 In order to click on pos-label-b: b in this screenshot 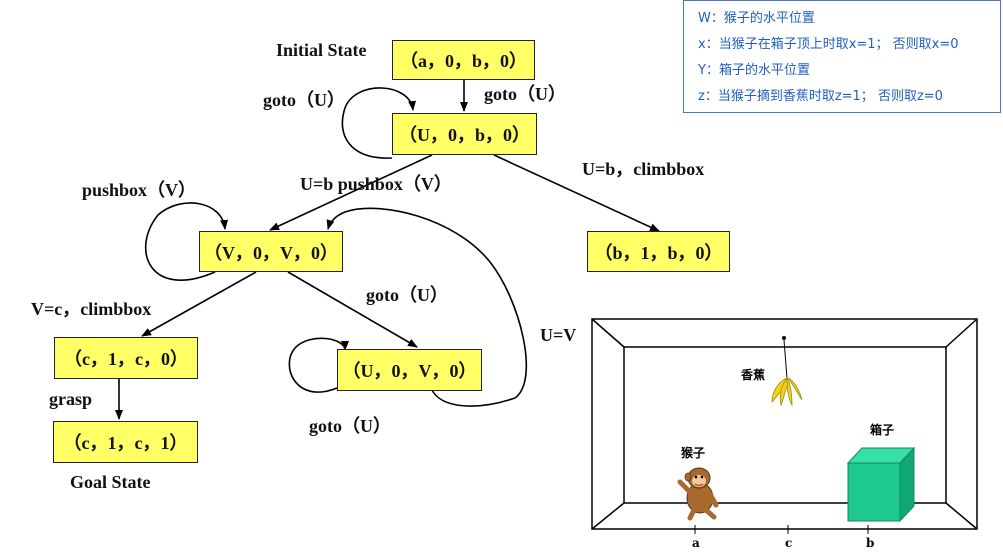, I will do `click(870, 543)`.